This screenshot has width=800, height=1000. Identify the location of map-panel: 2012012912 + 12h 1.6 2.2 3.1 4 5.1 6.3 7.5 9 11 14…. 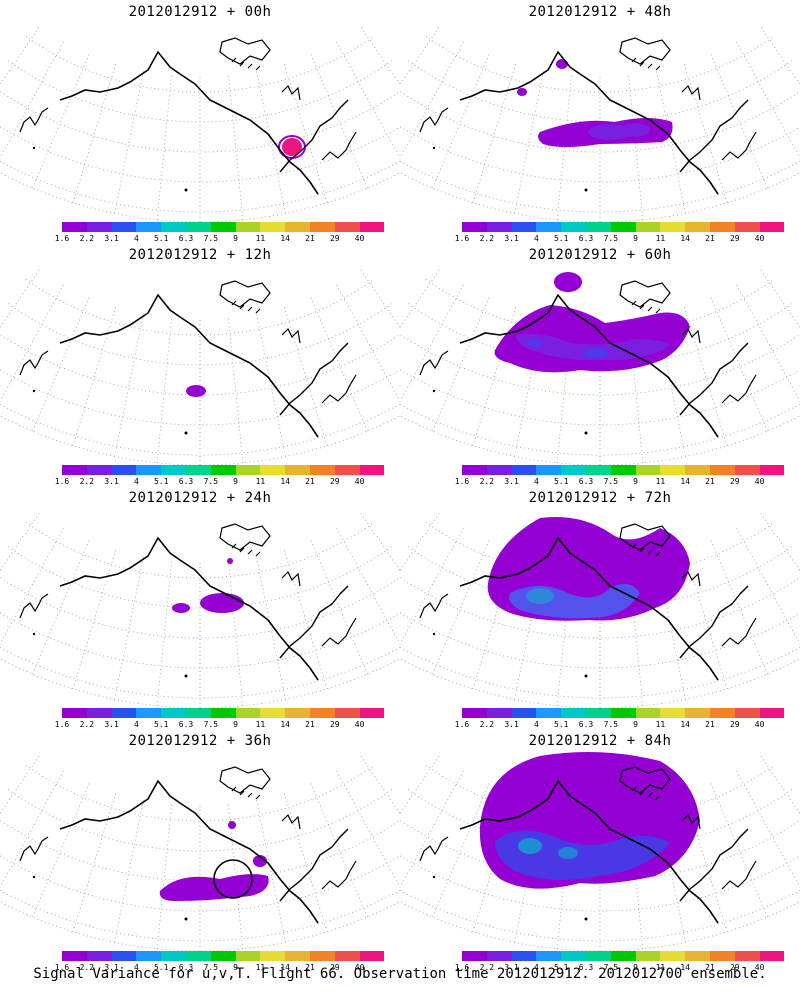
(200, 365).